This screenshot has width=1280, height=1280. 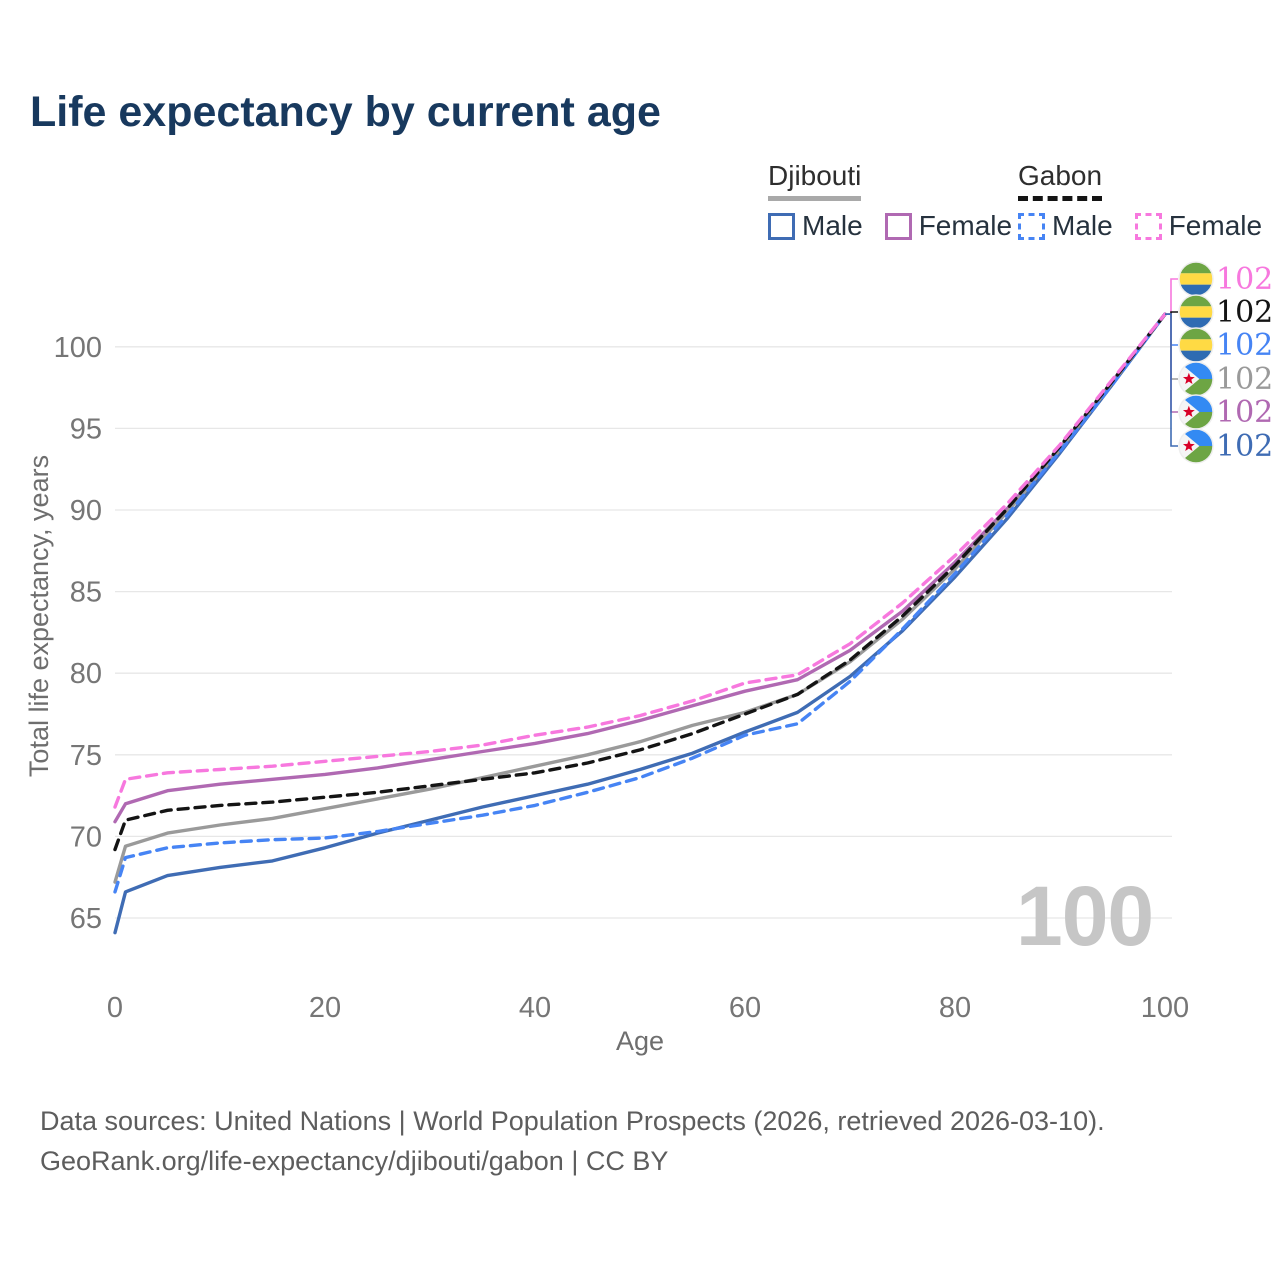 I want to click on legend-group-djibouti: Djibouti Male Female, so click(x=890, y=201).